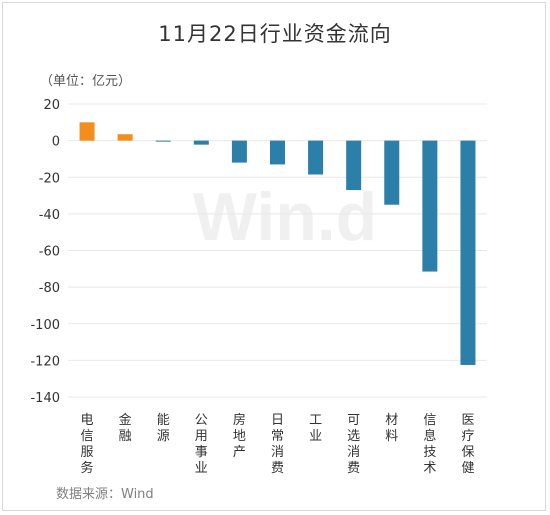  I want to click on x-tick-label: 金融, so click(125, 428).